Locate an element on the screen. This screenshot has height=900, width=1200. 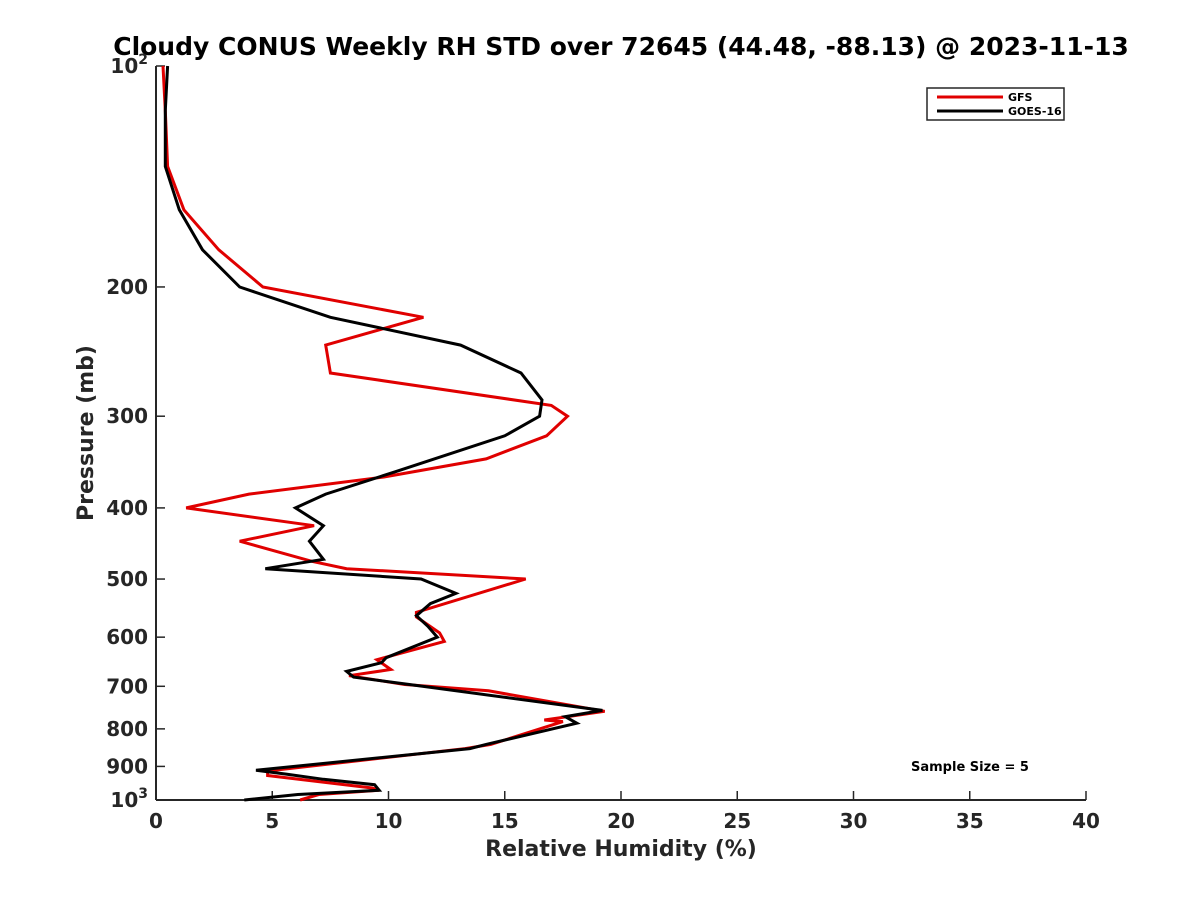
y-tick-label: 900 is located at coordinates (127, 766).